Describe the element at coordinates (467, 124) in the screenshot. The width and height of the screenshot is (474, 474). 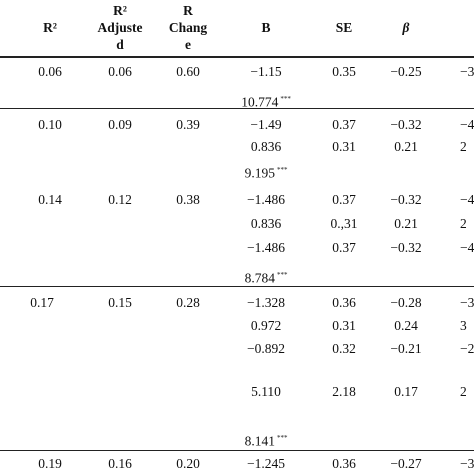
I see `model2-row1-t: −4` at that location.